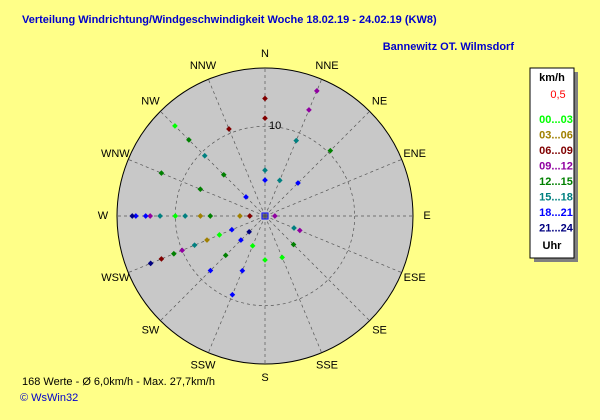 The width and height of the screenshot is (600, 420). What do you see at coordinates (556, 135) in the screenshot?
I see `legend-label: 03...06` at bounding box center [556, 135].